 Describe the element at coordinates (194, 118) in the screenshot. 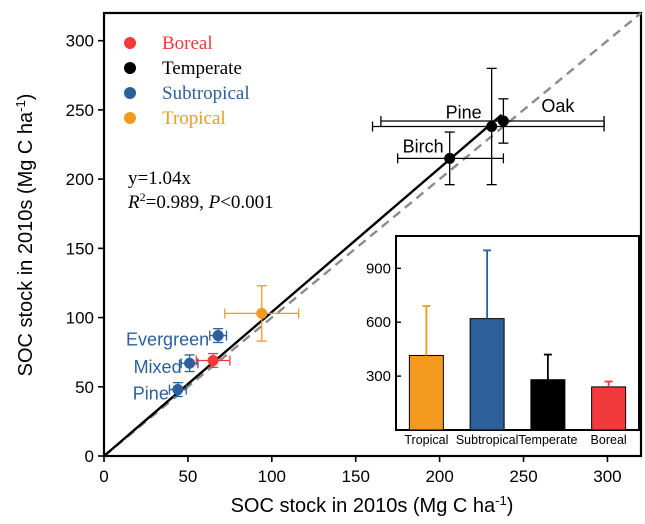

I see `legend-label: Tropical` at that location.